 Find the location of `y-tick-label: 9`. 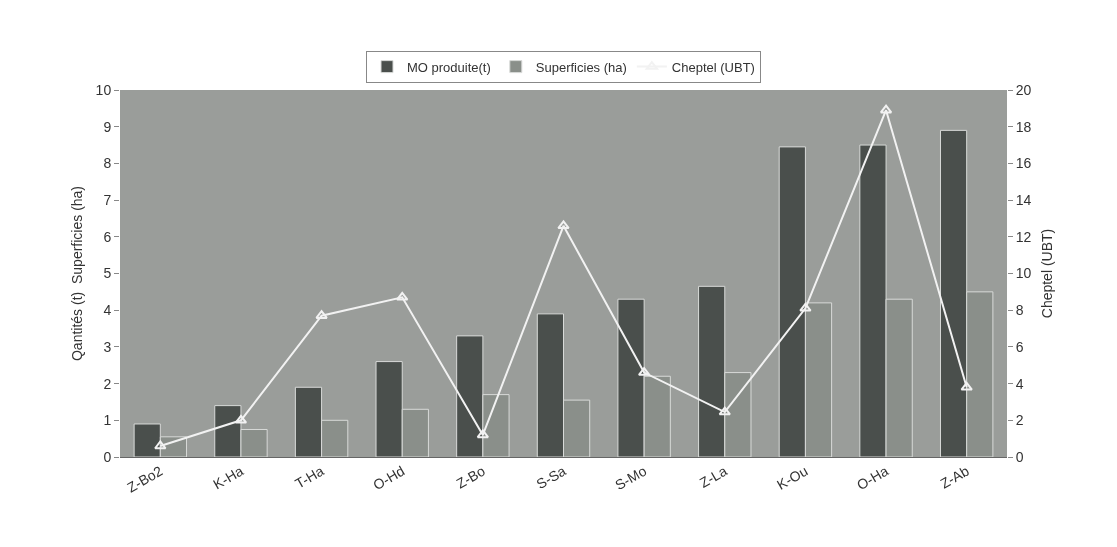

y-tick-label: 9 is located at coordinates (107, 126).